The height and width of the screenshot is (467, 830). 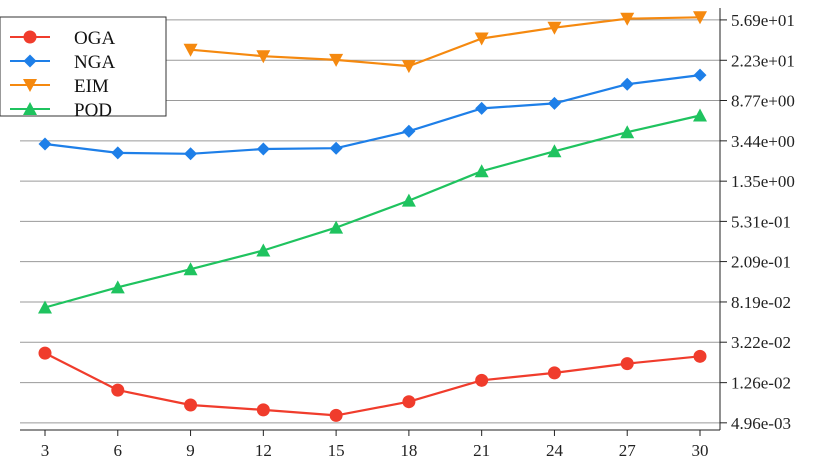 I want to click on x-tick-label: 15, so click(x=336, y=450).